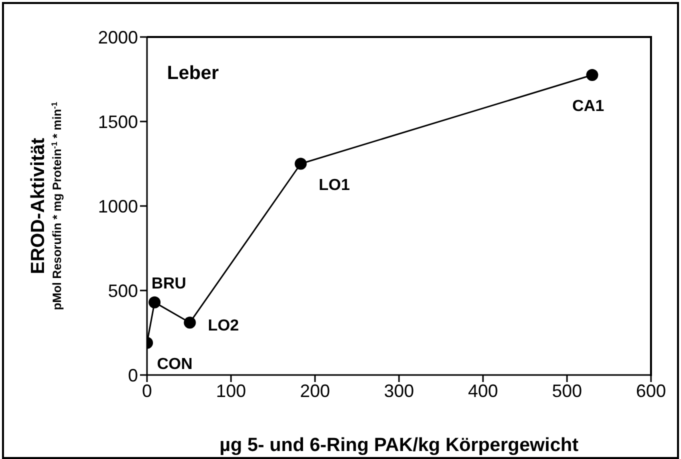  I want to click on x-tick-label: 500, so click(567, 390).